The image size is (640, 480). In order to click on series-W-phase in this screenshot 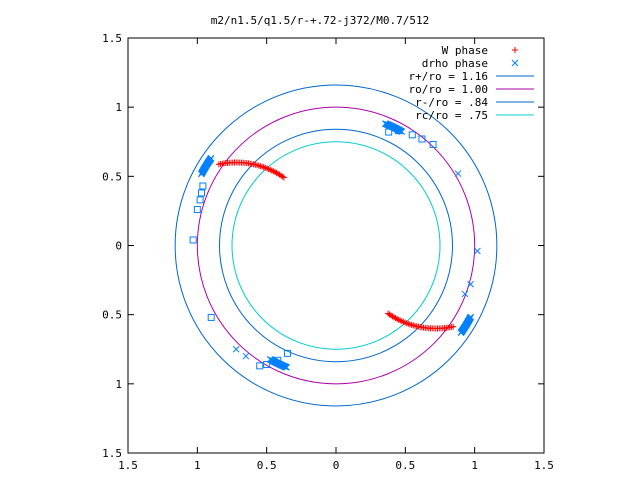, I will do `click(336, 245)`.